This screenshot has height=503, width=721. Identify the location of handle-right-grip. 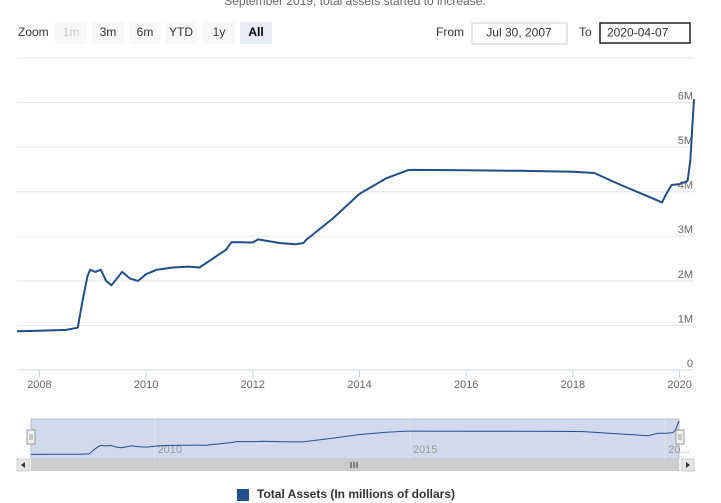
(680, 437).